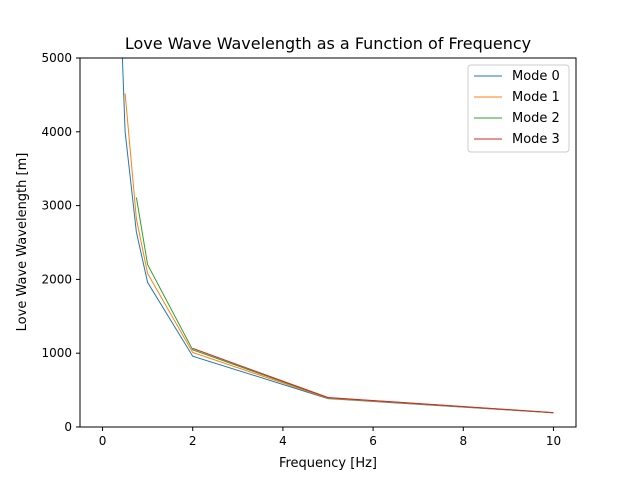 The image size is (640, 480). I want to click on x-tick-label: 10, so click(553, 441).